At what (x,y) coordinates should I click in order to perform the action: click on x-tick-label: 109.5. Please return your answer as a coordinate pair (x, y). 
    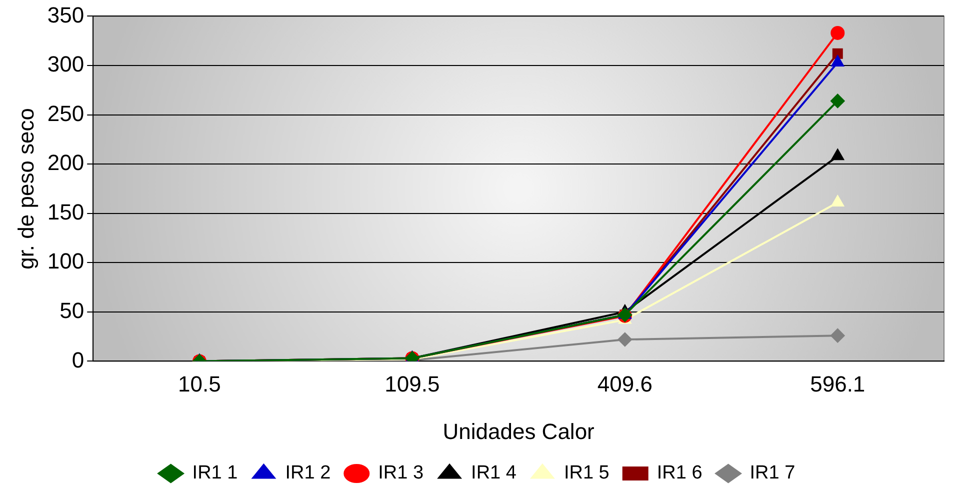
    Looking at the image, I should click on (412, 383).